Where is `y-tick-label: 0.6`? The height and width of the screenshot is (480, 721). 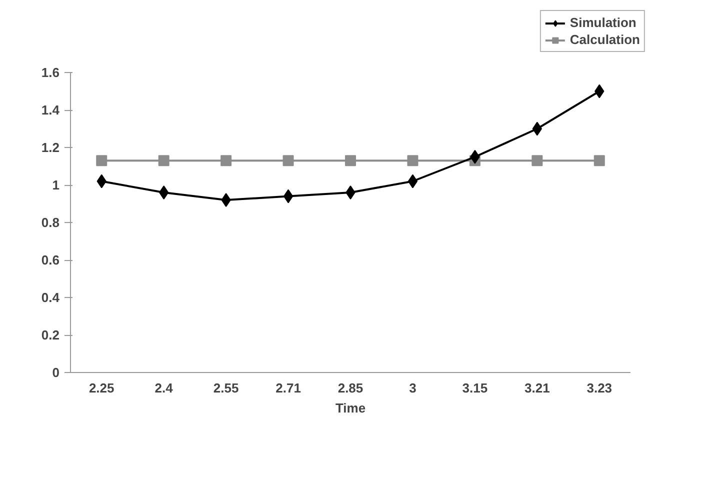
y-tick-label: 0.6 is located at coordinates (50, 260).